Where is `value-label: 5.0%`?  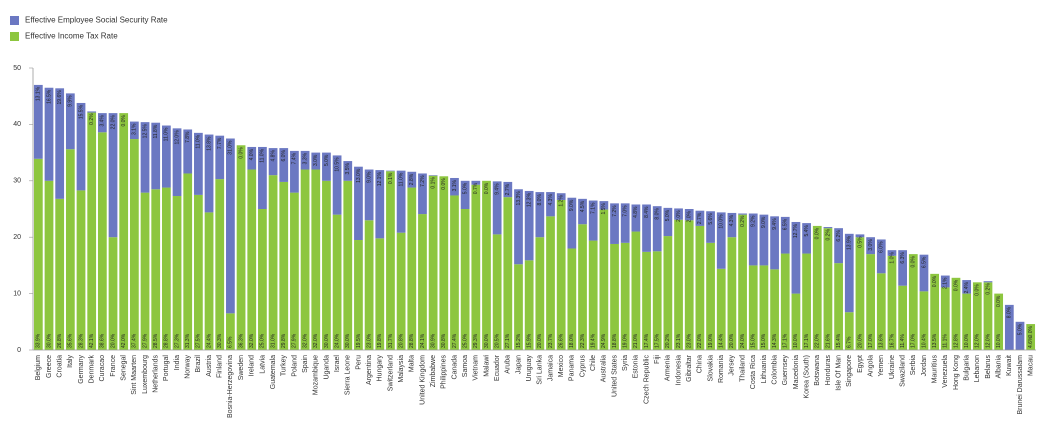
value-label: 5.0% is located at coordinates (465, 188).